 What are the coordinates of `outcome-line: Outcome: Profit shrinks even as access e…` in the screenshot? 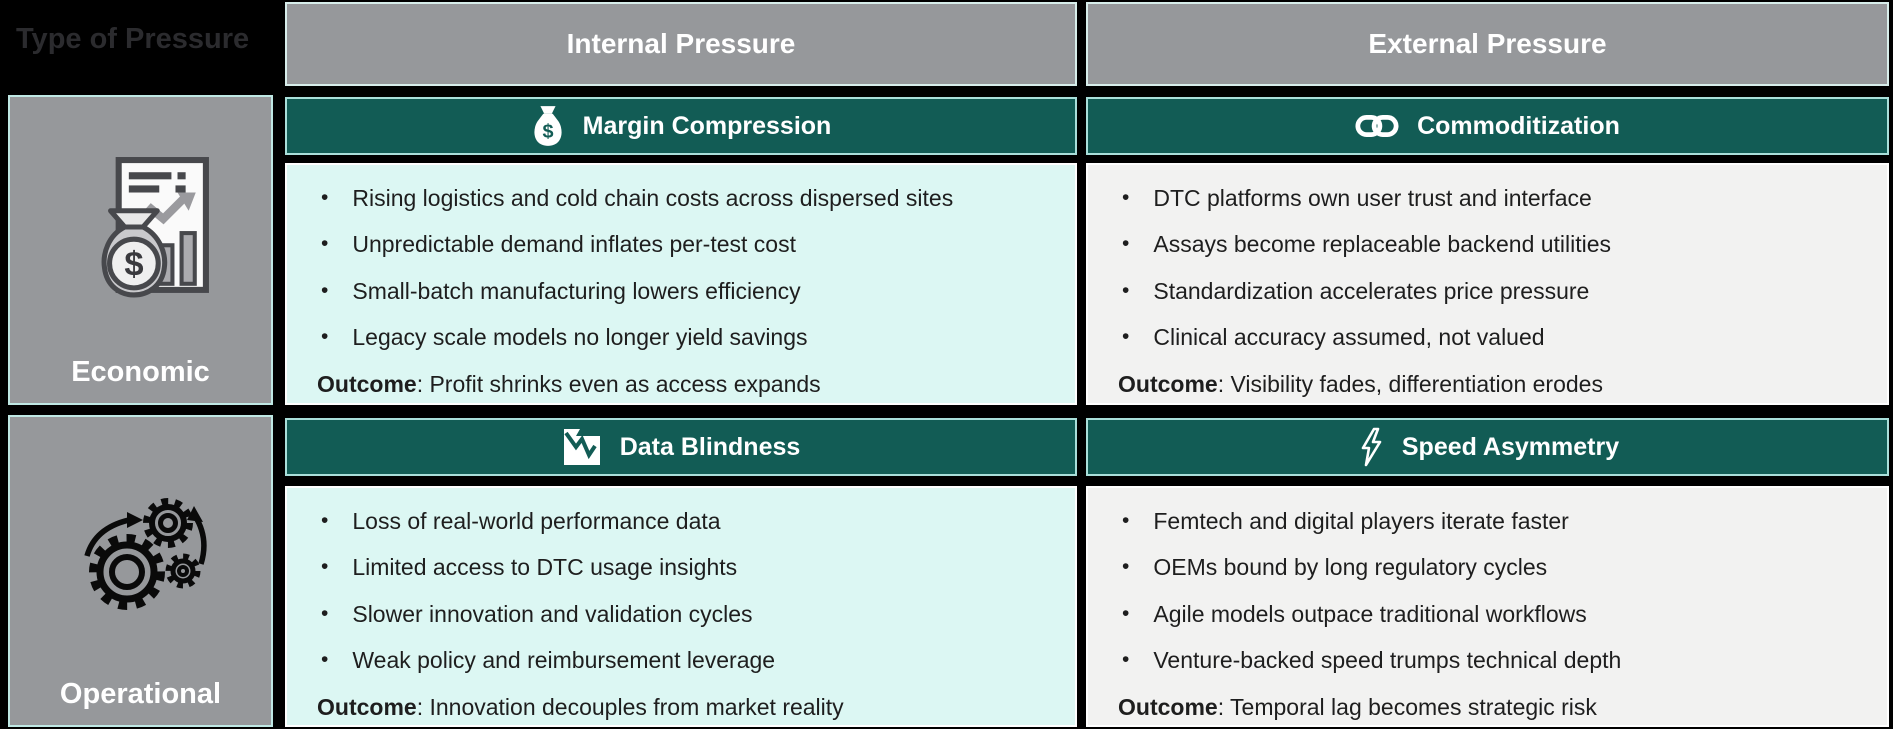 It's located at (684, 384).